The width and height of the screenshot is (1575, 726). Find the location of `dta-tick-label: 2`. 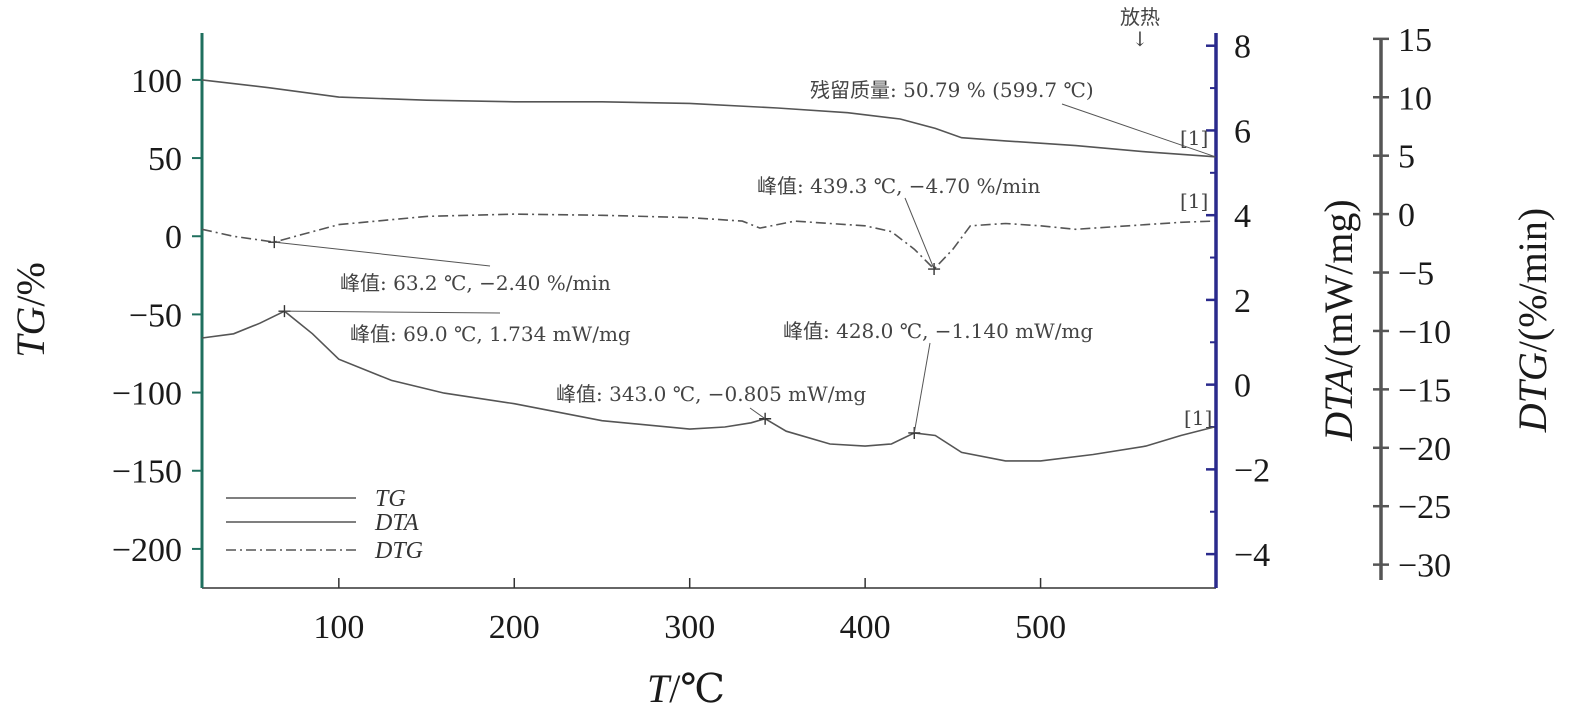

dta-tick-label: 2 is located at coordinates (1242, 301).